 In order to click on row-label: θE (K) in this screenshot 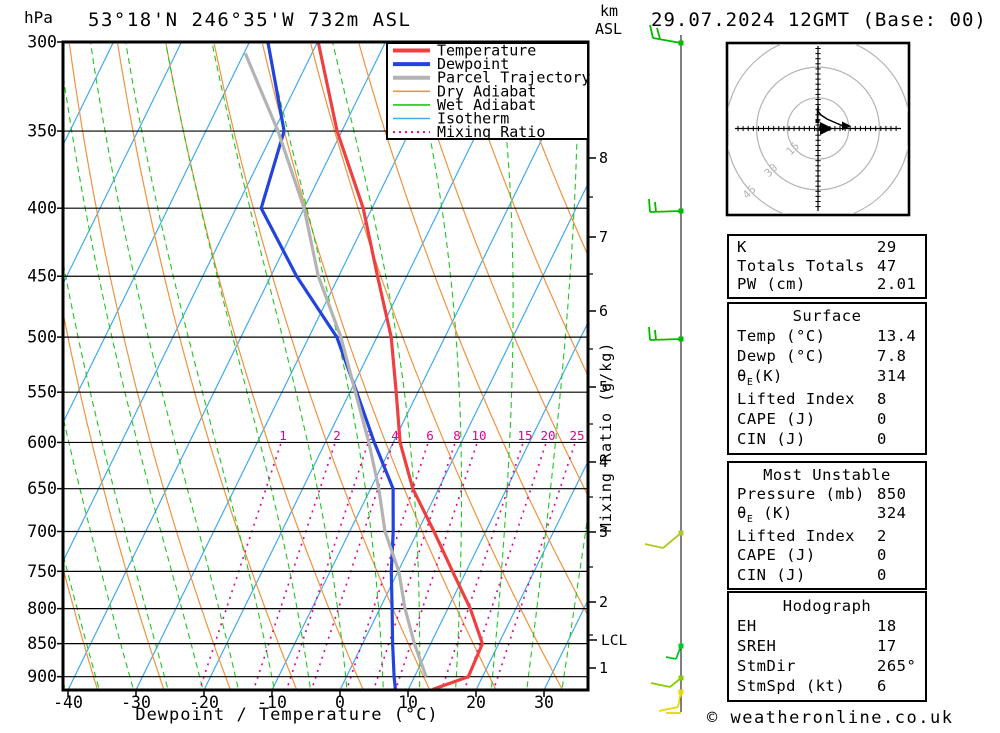, I will do `click(765, 515)`.